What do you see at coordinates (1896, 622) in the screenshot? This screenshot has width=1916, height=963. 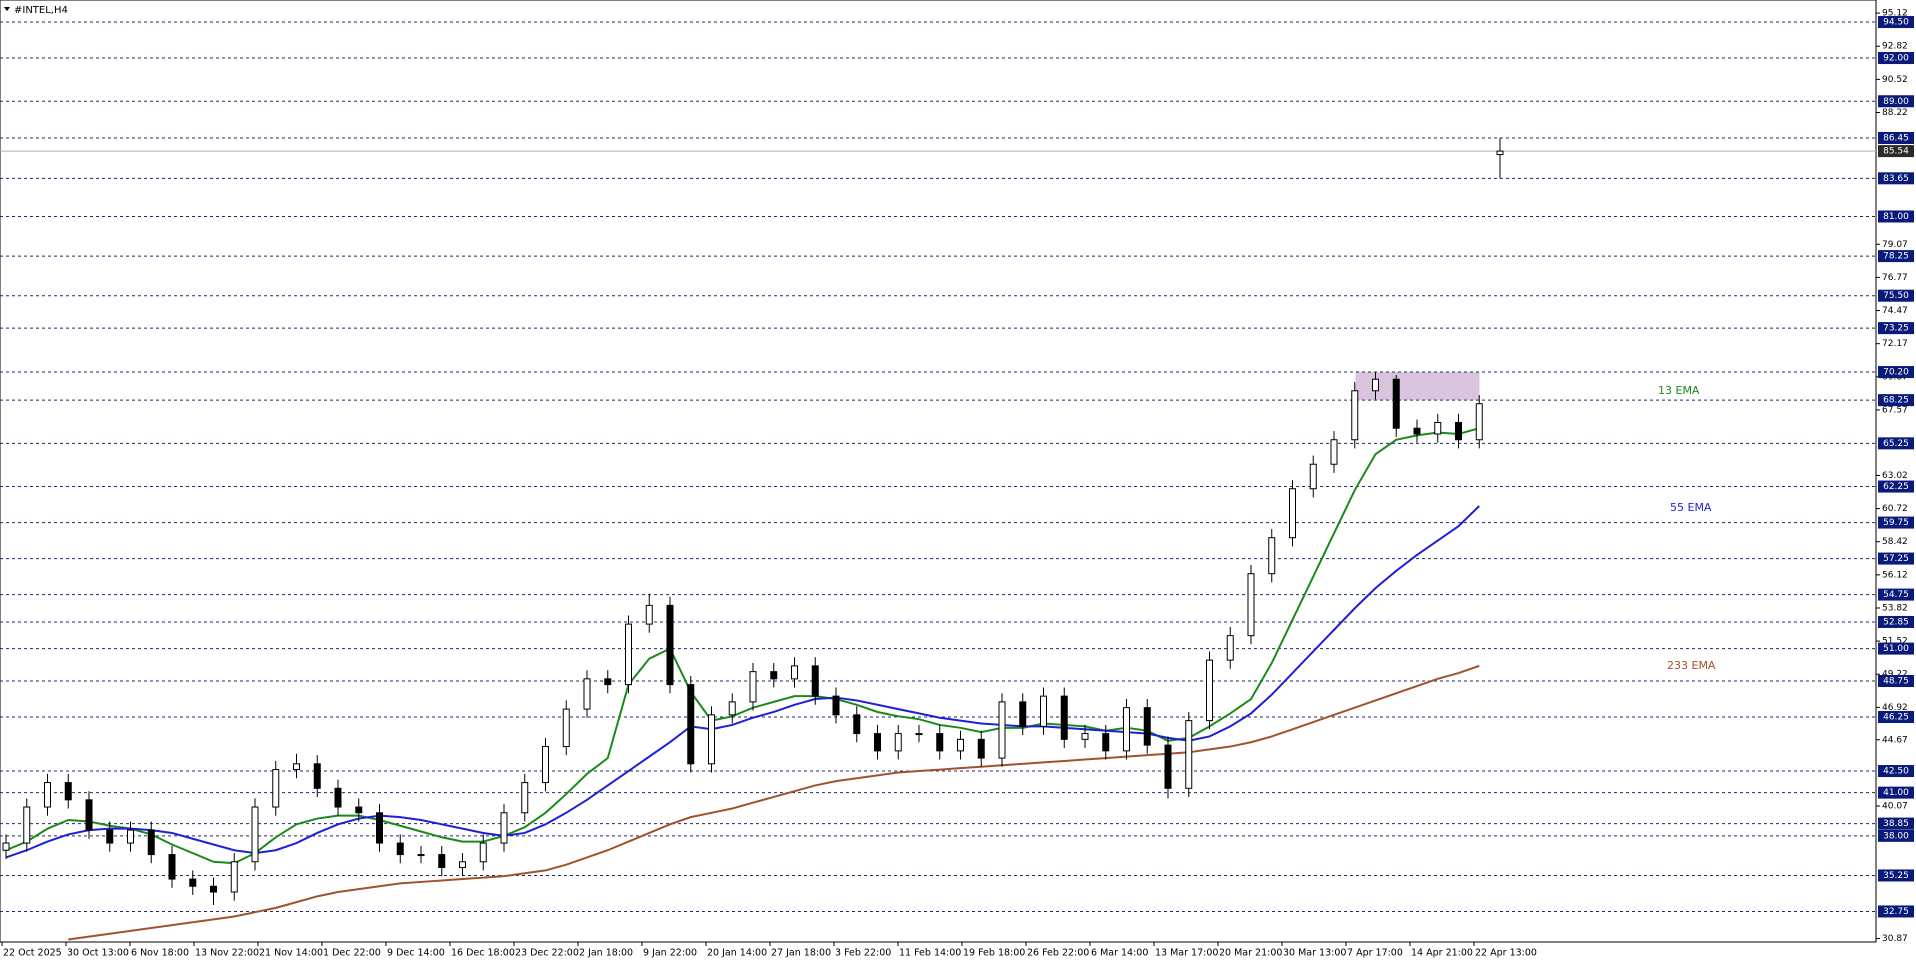 I see `level-label: 52.85` at bounding box center [1896, 622].